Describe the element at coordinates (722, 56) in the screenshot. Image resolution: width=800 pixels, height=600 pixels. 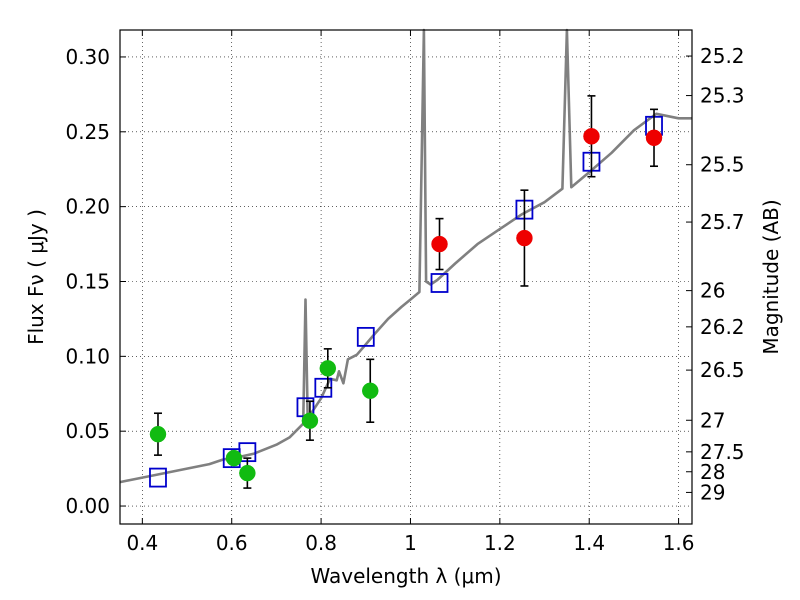
I see `y2-tick-label: 25.2` at that location.